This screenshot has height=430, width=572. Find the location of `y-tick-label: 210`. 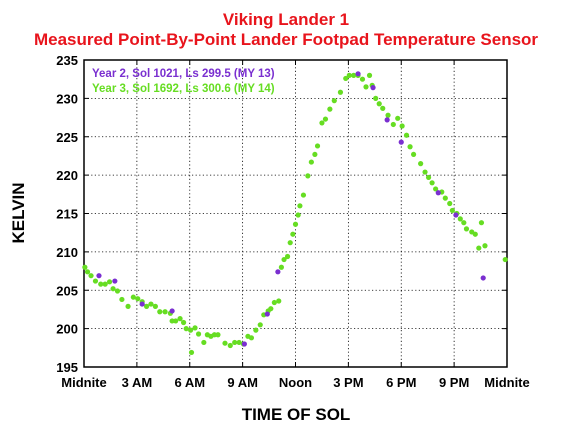

y-tick-label: 210 is located at coordinates (67, 252).